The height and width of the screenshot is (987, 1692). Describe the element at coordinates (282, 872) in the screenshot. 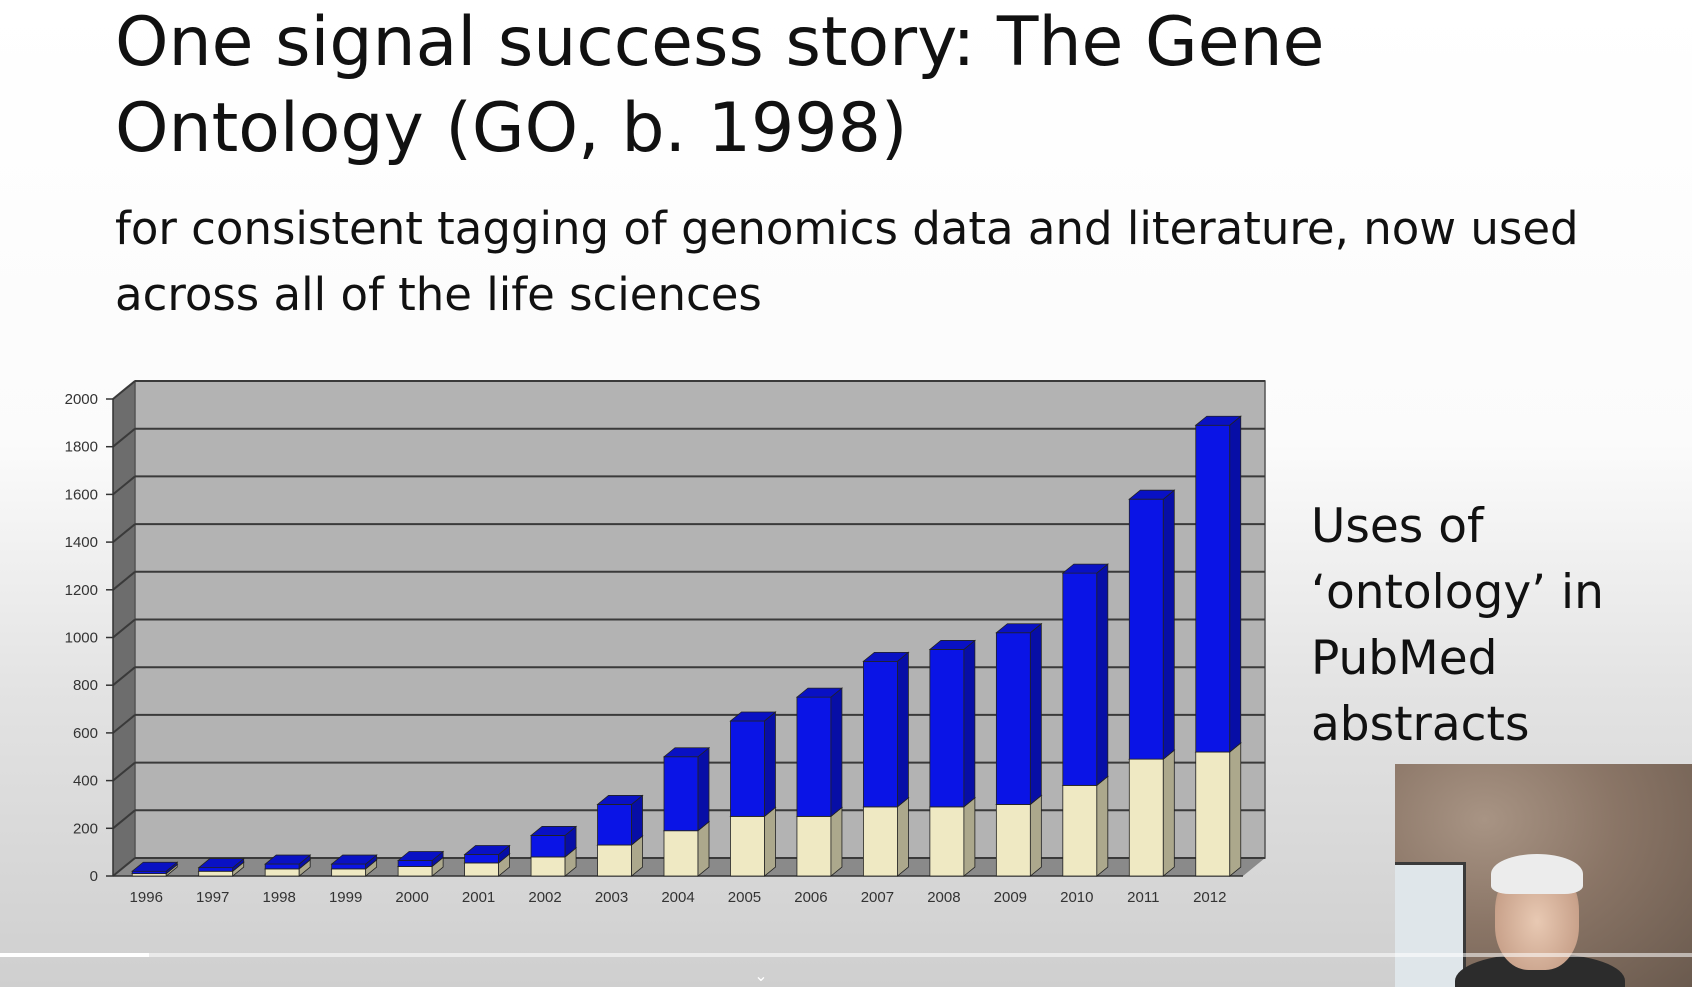

I see `bar-1998-series1` at that location.